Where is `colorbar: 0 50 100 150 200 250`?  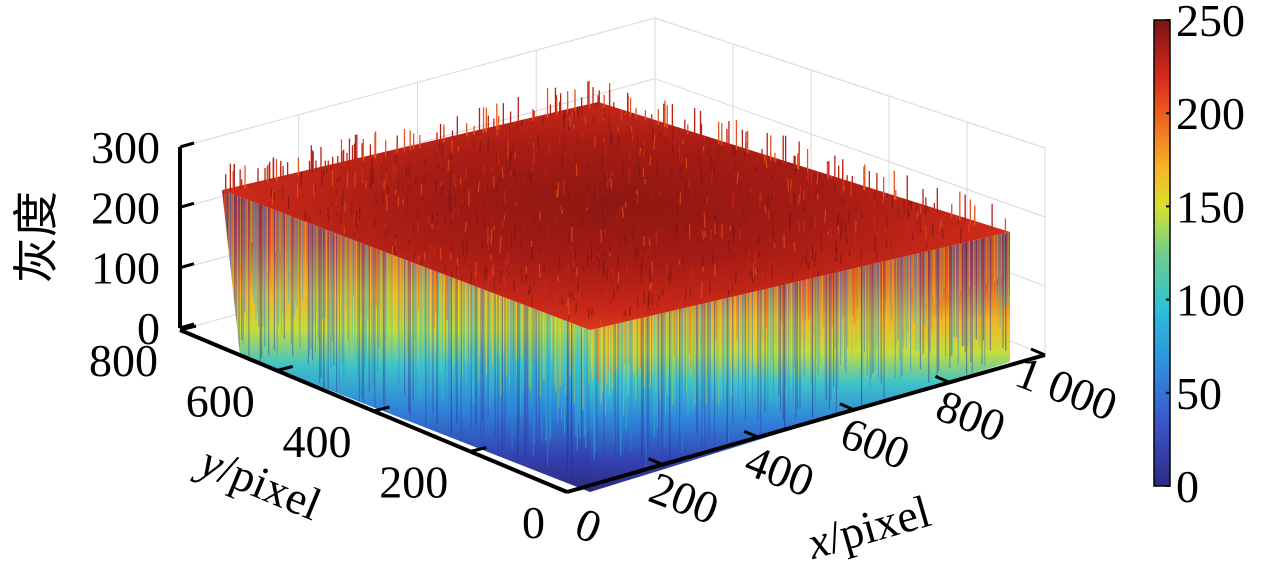
colorbar: 0 50 100 150 200 250 is located at coordinates (1199, 256).